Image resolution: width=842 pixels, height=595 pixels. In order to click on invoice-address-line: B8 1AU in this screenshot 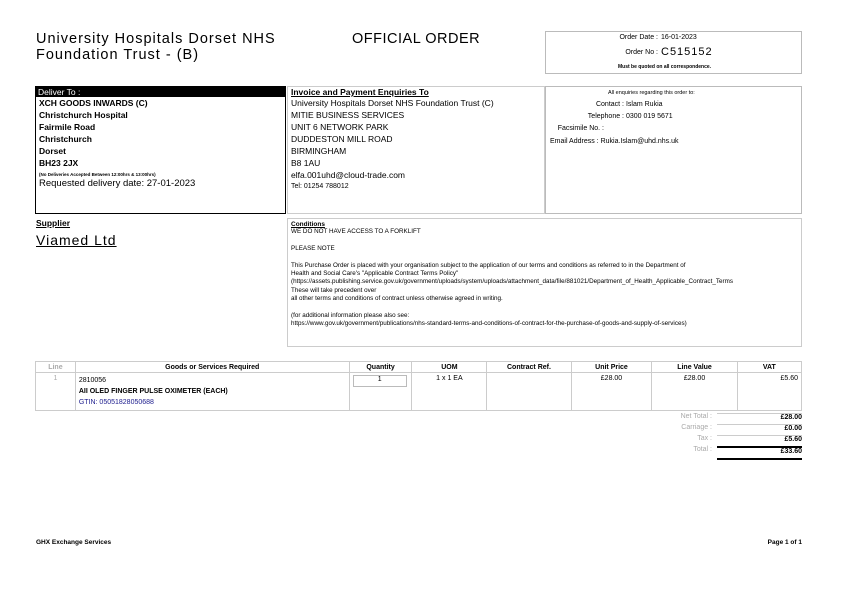, I will do `click(306, 163)`.